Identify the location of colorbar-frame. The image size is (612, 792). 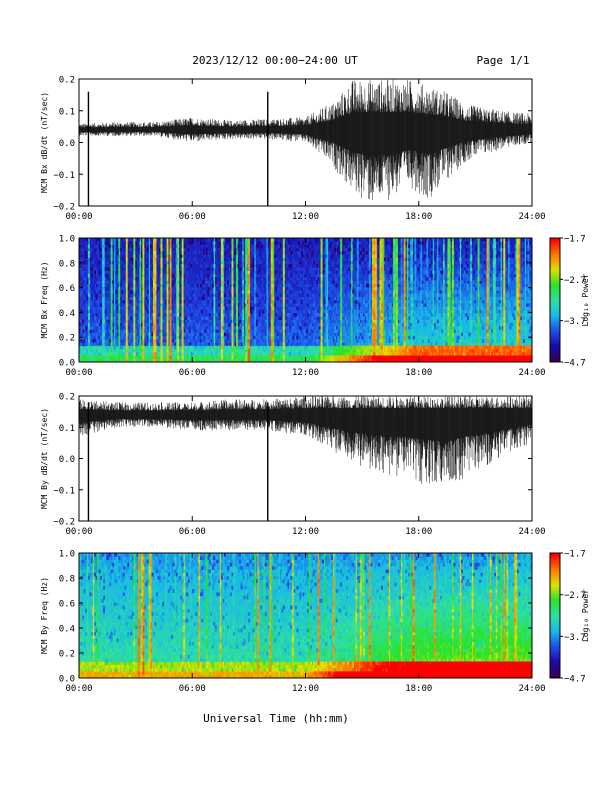
(555, 615).